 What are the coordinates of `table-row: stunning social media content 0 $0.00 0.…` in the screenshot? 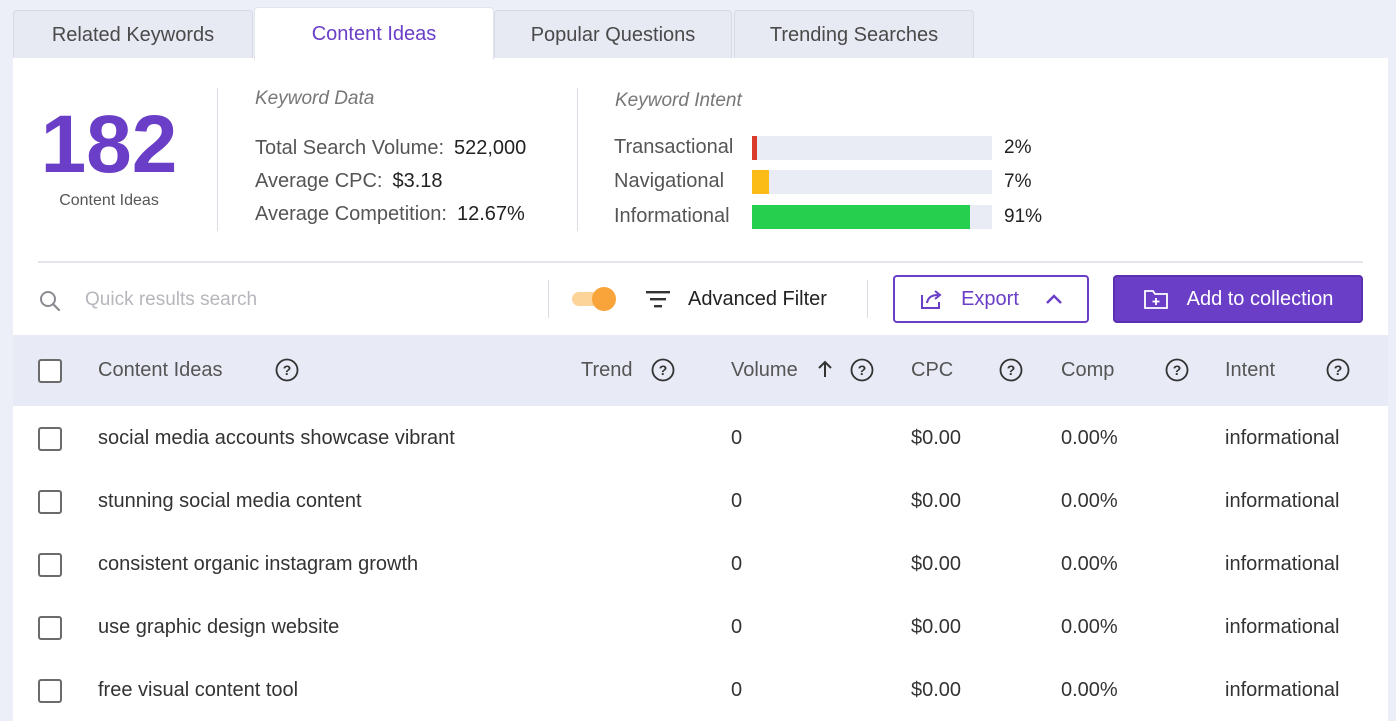 It's located at (700, 501).